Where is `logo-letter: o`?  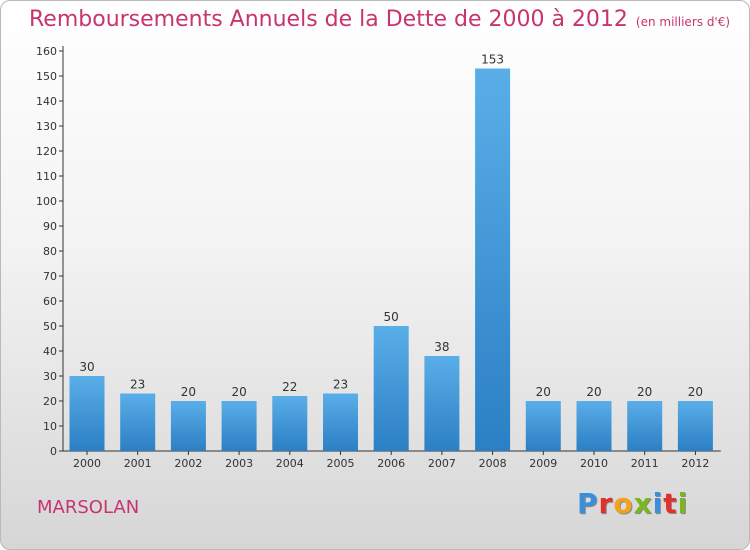
logo-letter: o is located at coordinates (623, 503).